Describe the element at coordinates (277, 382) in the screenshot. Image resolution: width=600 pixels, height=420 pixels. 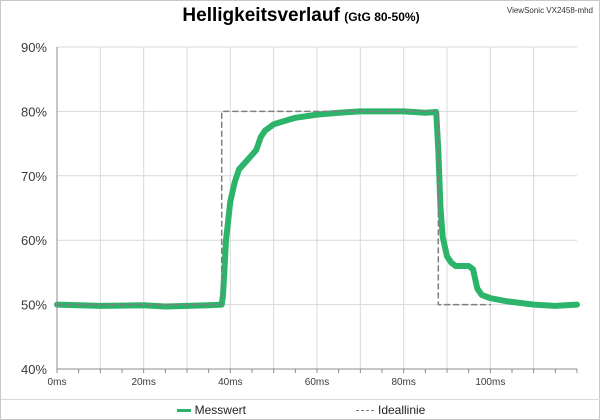
I see `x-tick-labels: 0ms 20ms 40ms 60ms 80ms 100ms` at that location.